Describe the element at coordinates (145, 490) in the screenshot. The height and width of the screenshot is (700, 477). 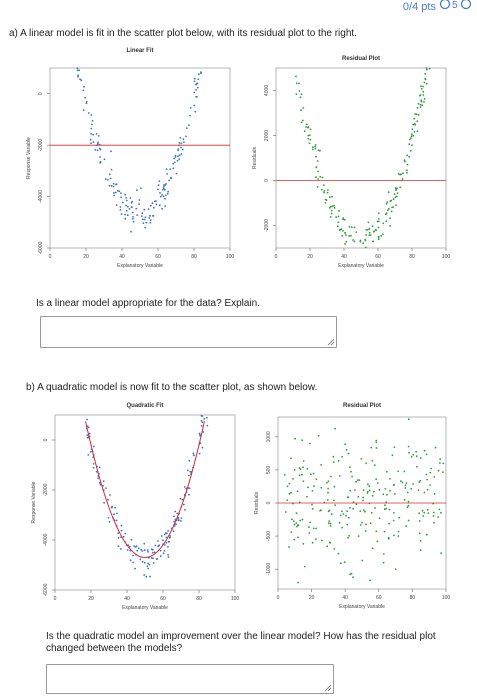
I see `fit-curve` at that location.